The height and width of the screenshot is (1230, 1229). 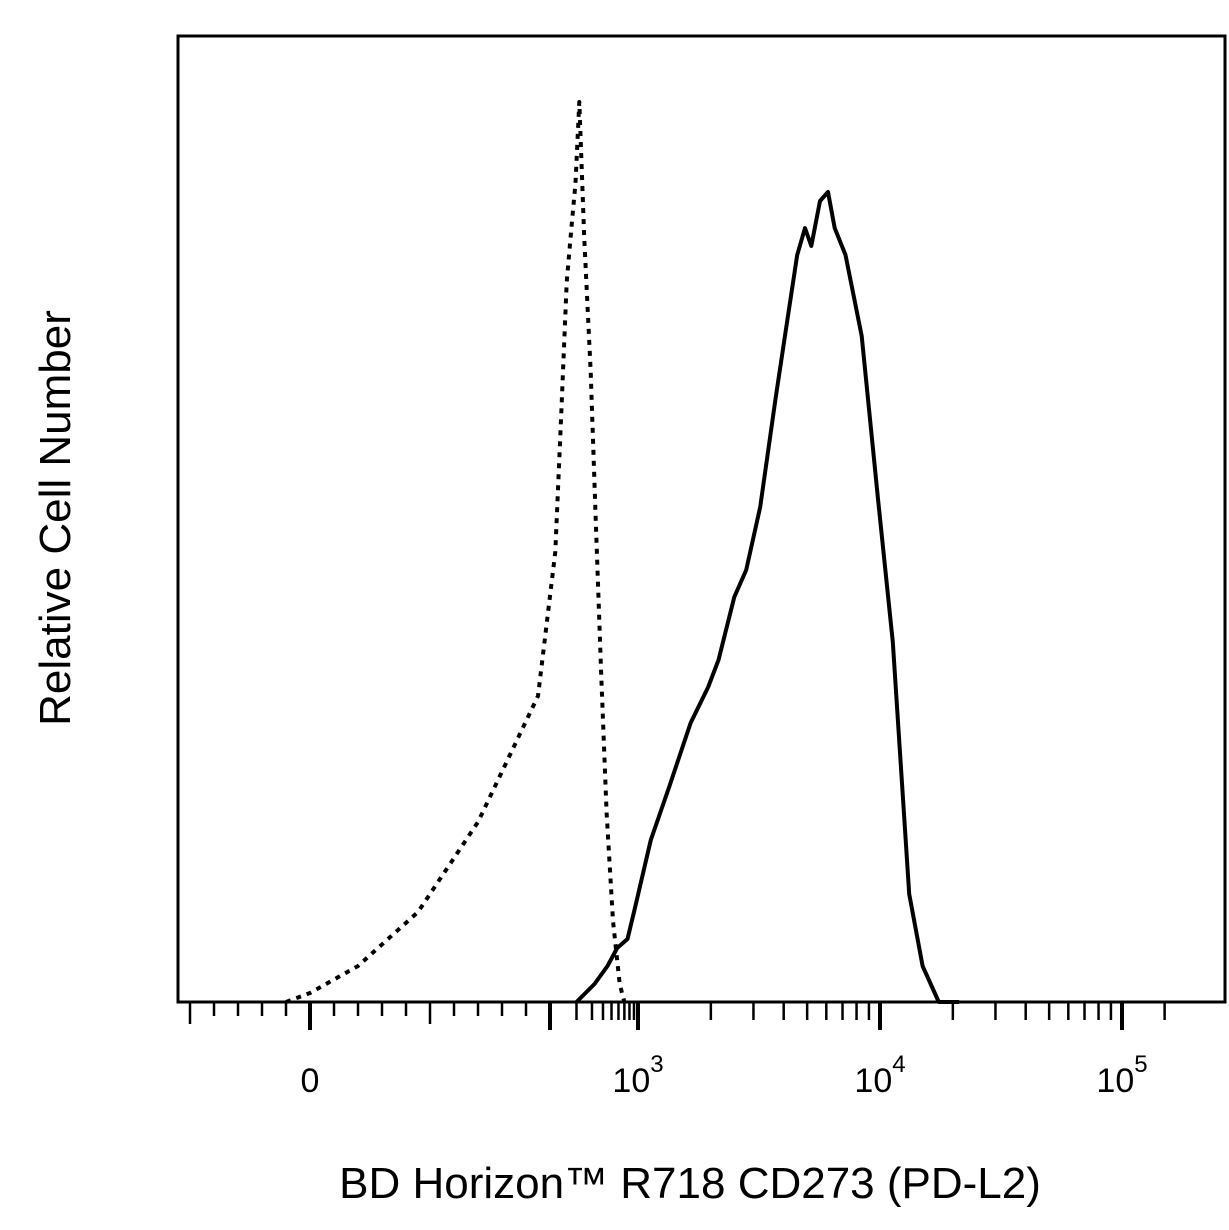 What do you see at coordinates (677, 1016) in the screenshot?
I see `x-axis-ticks` at bounding box center [677, 1016].